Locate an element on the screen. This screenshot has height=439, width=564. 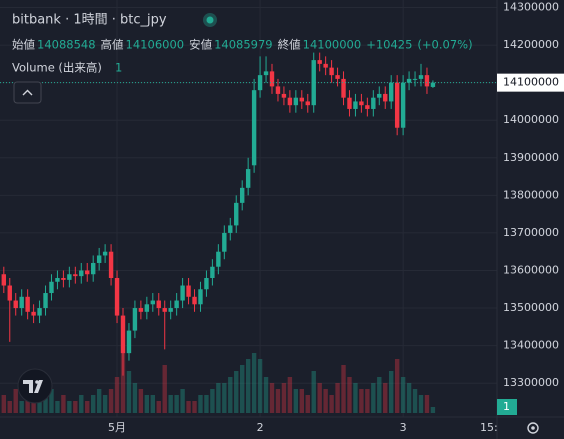
symbol-title: bitbank · 1時間 · btc_jpy is located at coordinates (89, 20).